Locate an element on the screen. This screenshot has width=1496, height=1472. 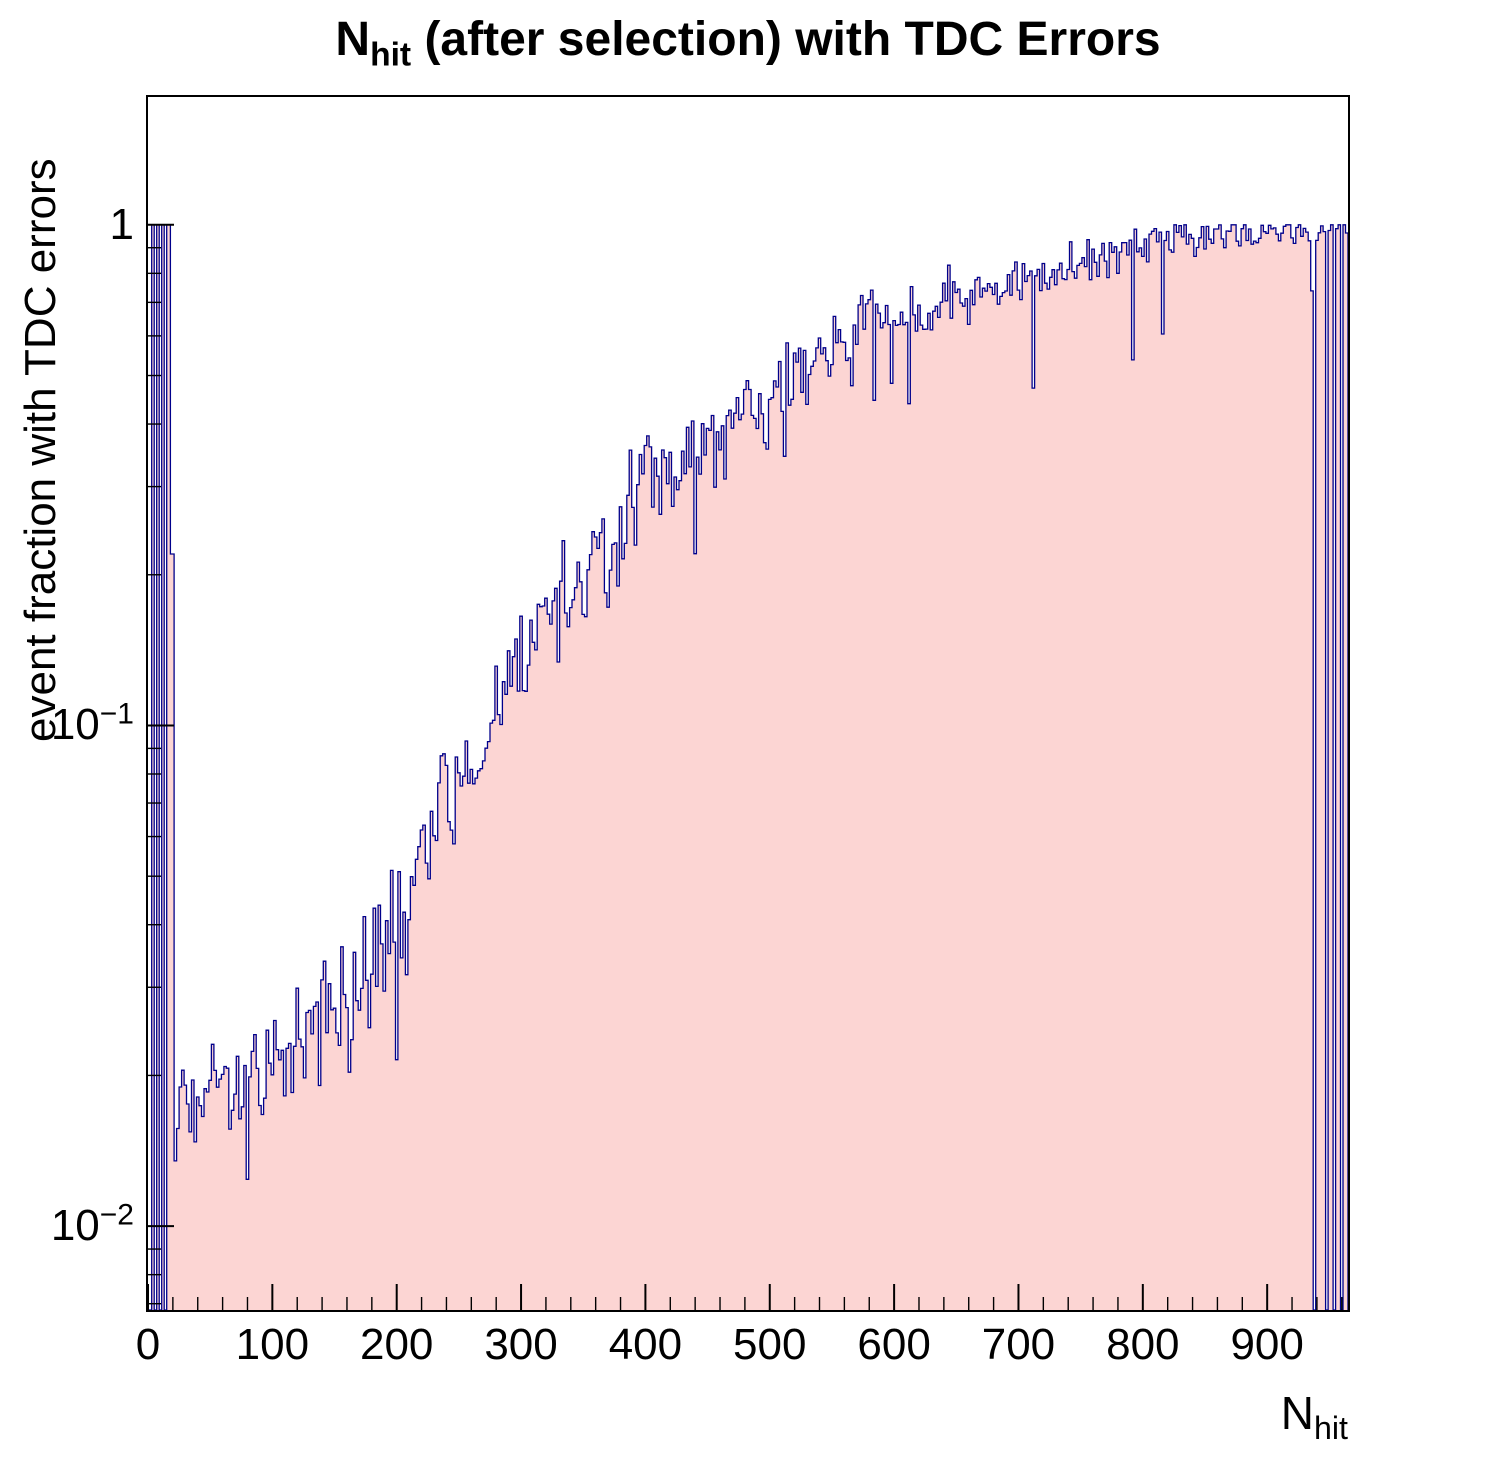
x-tick-label: 0 is located at coordinates (148, 1344).